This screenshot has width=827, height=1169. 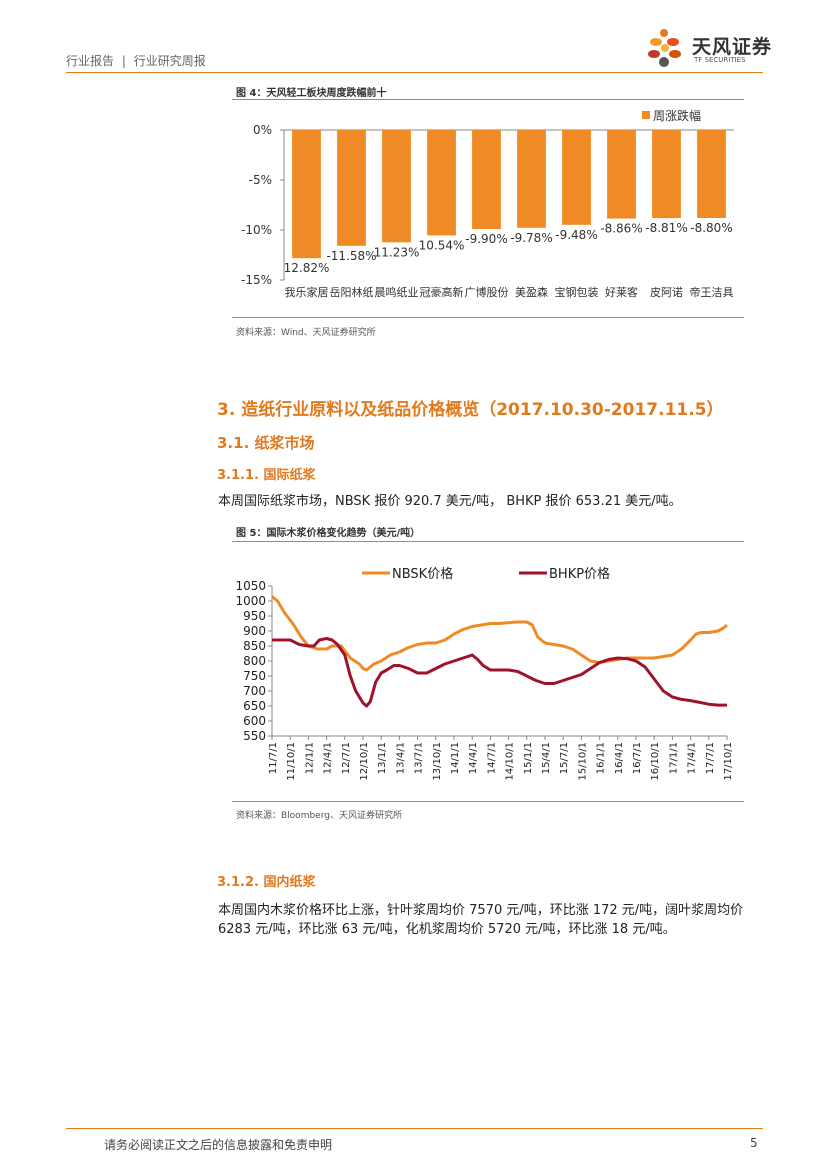 What do you see at coordinates (577, 292) in the screenshot?
I see `x-category-label: 宝钢包装` at bounding box center [577, 292].